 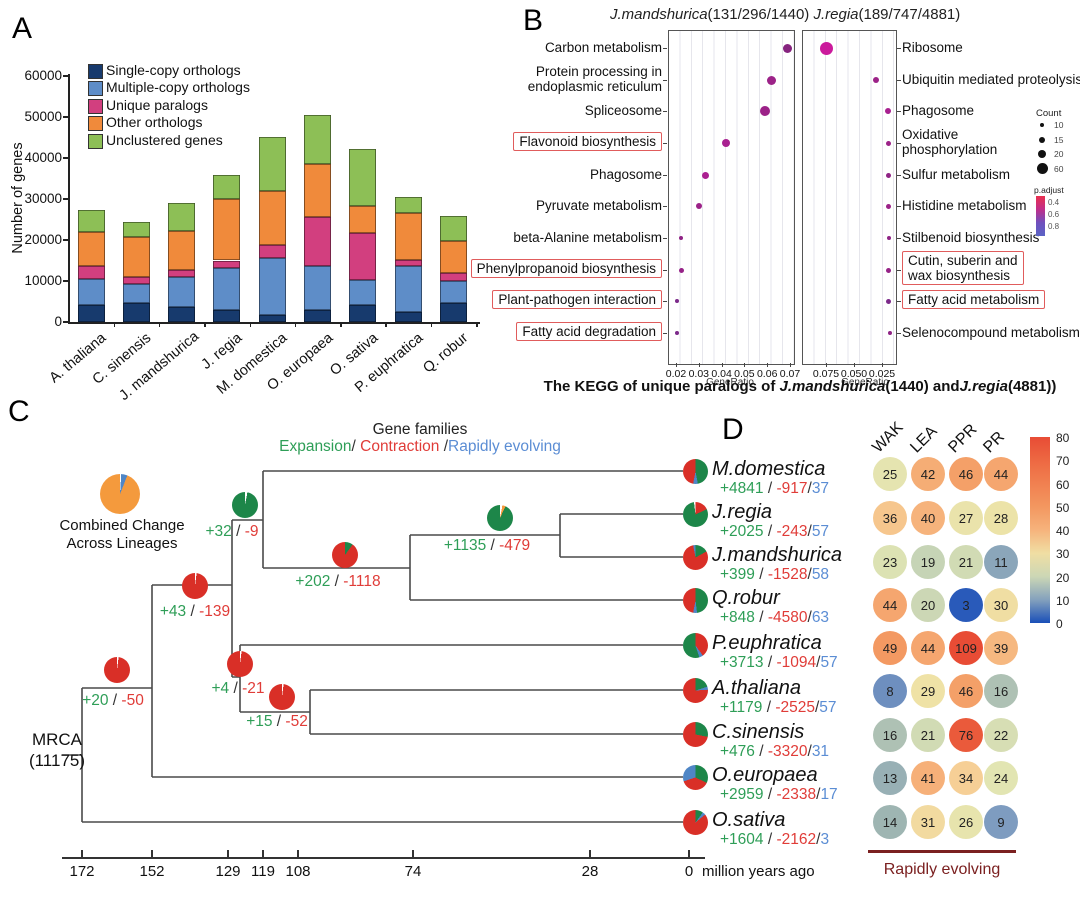 What do you see at coordinates (69, 198) in the screenshot?
I see `y-axis-line` at bounding box center [69, 198].